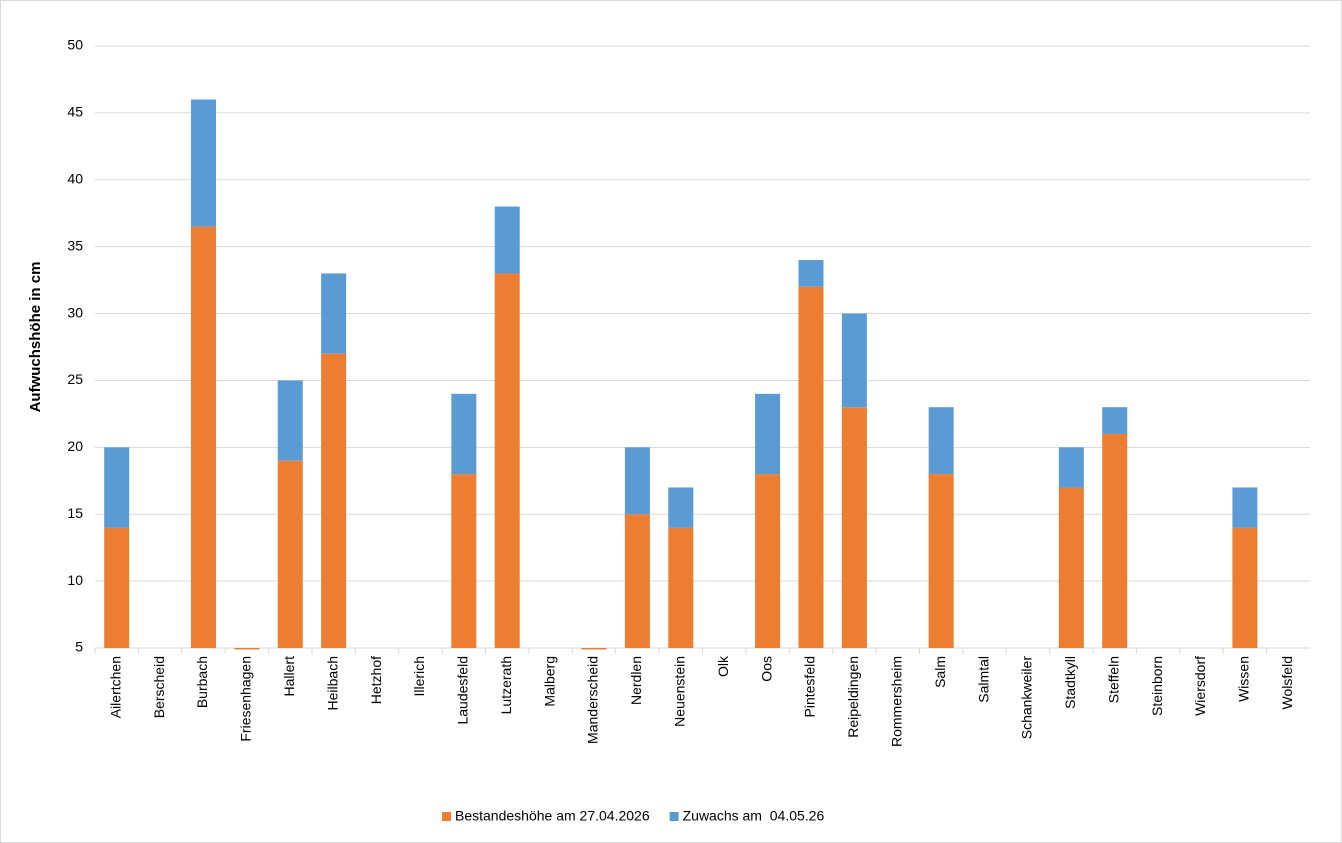 The width and height of the screenshot is (1342, 843). I want to click on x-tick-label: Nerdlen, so click(636, 680).